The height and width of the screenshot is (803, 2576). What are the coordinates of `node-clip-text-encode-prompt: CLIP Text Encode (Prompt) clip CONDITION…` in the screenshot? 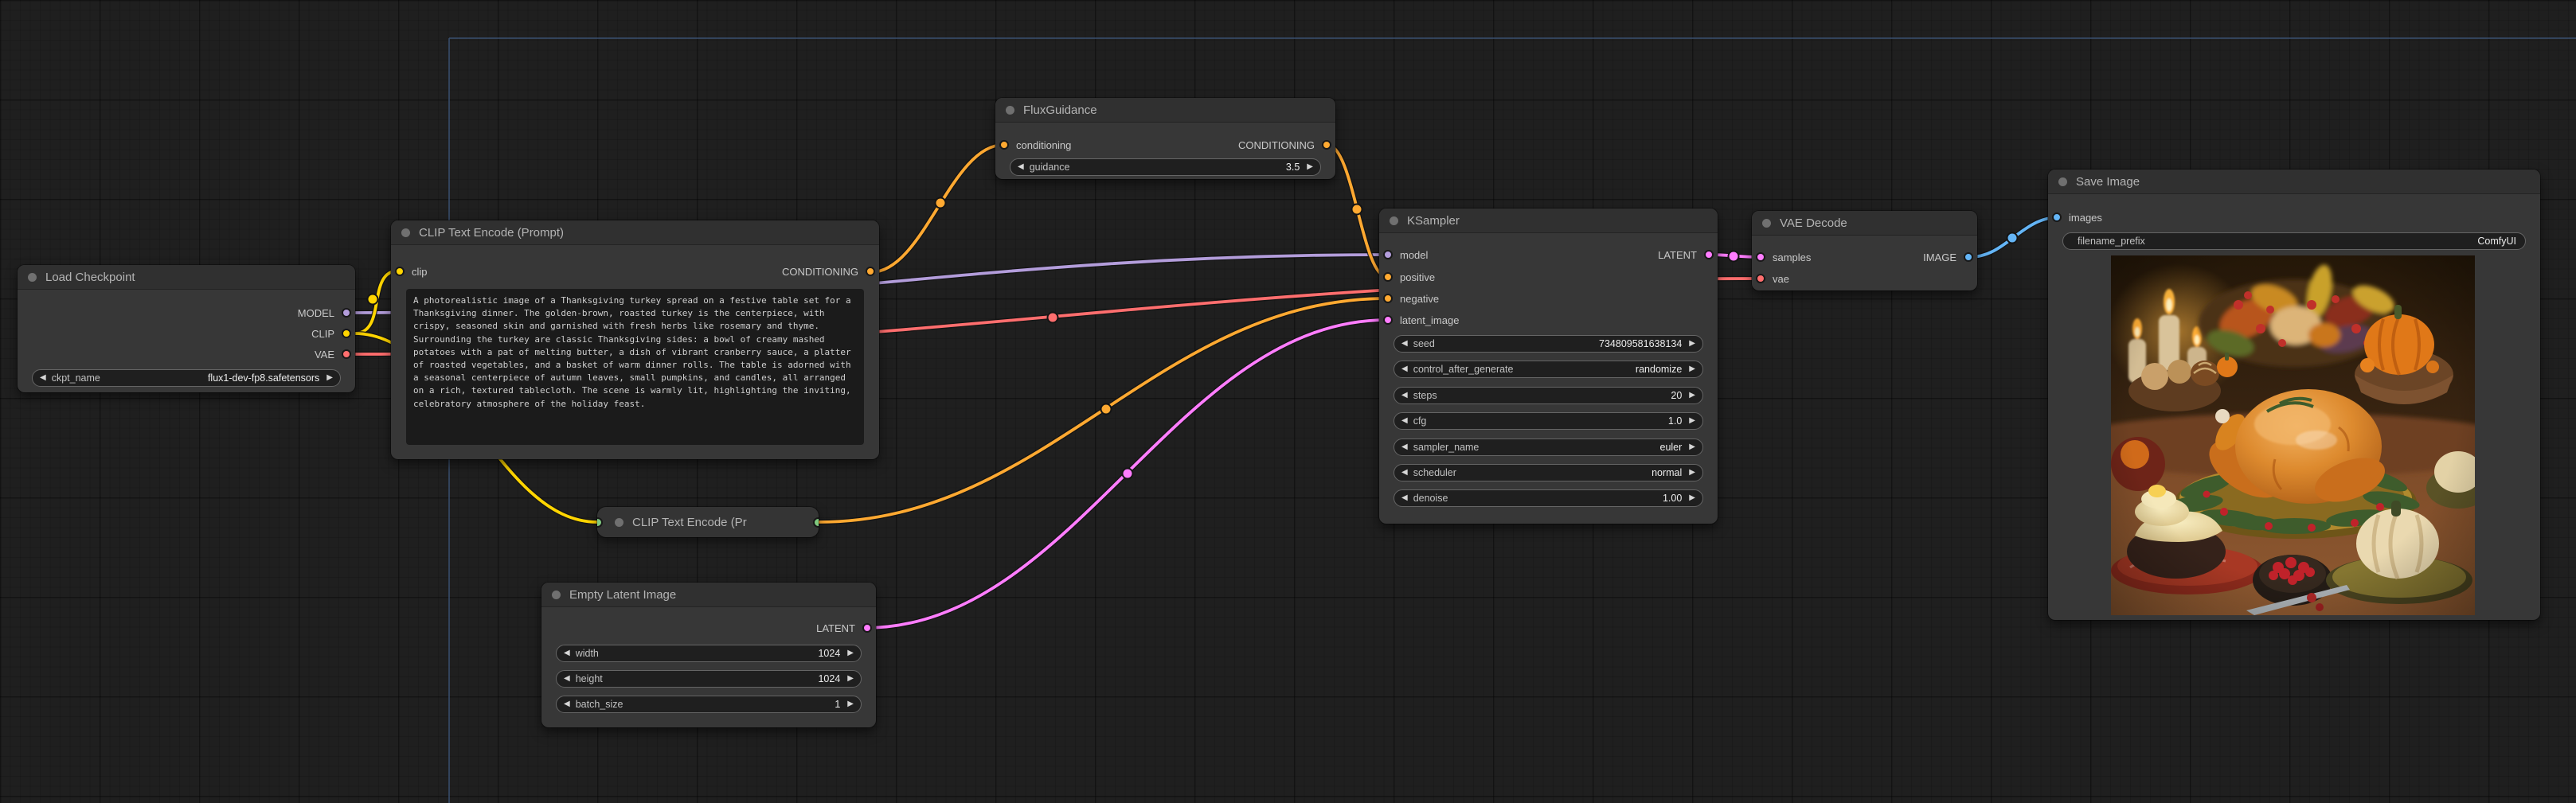 It's located at (635, 339).